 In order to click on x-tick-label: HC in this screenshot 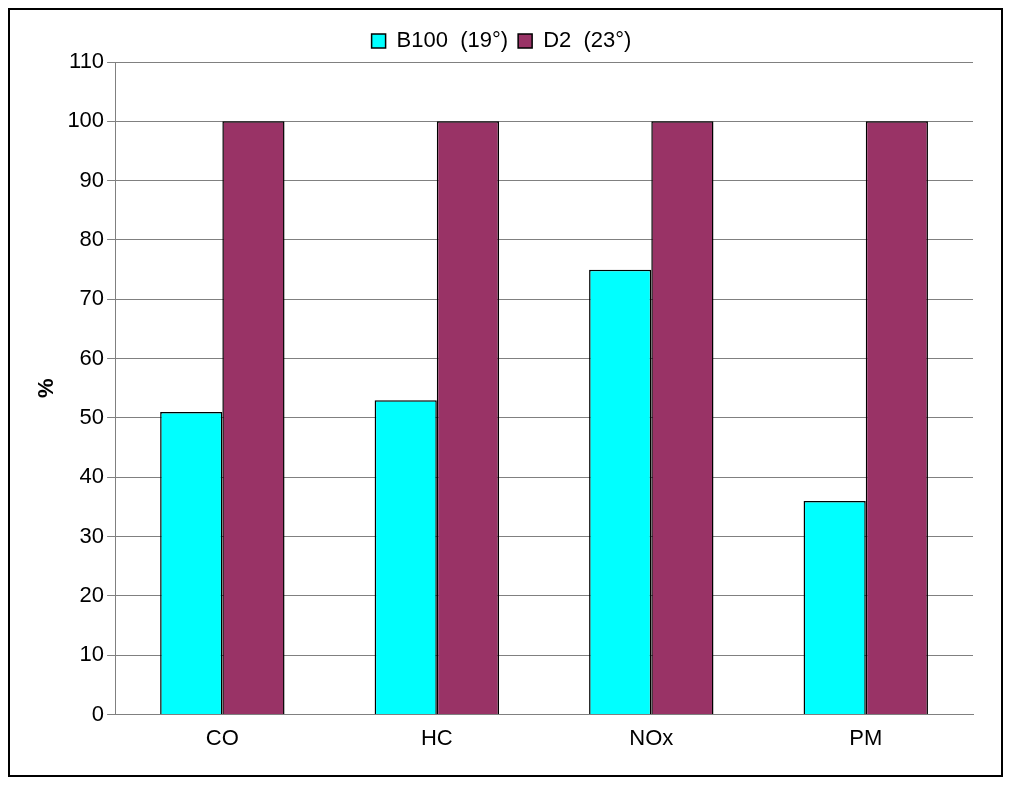, I will do `click(436, 737)`.